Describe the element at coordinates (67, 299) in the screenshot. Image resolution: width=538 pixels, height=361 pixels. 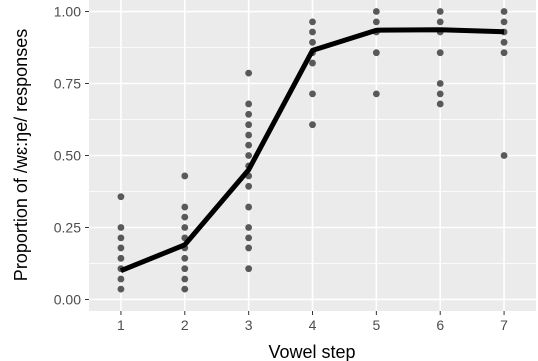
I see `y-tick-label: 0.00` at that location.